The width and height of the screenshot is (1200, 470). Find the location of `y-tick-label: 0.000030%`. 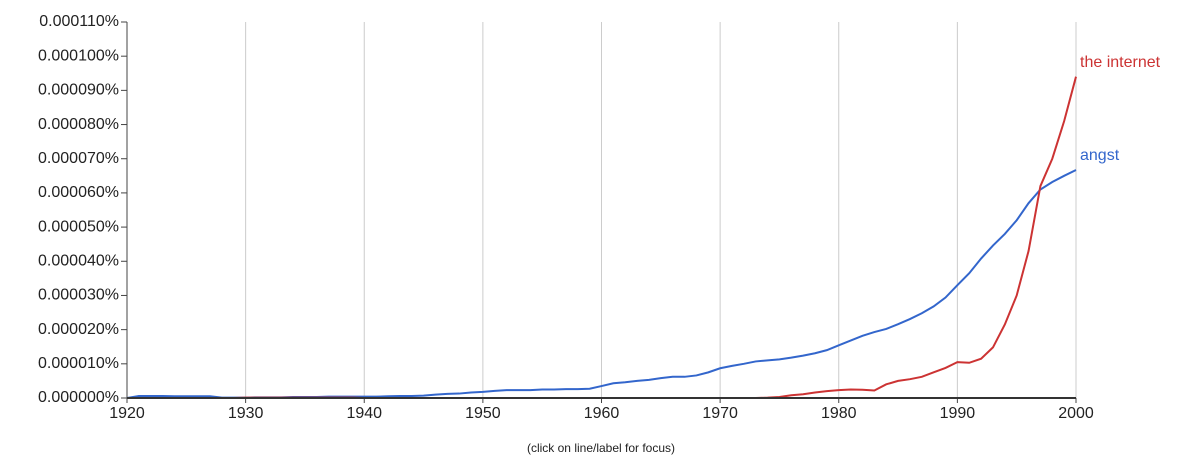

y-tick-label: 0.000030% is located at coordinates (78, 295).